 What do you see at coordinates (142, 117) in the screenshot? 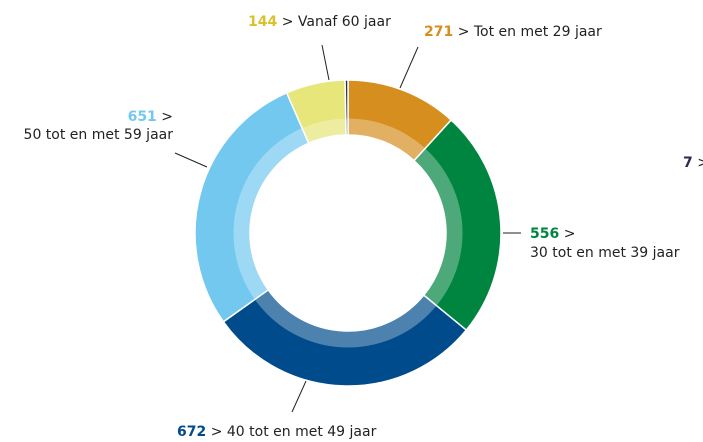
I see `value-label: 651` at bounding box center [142, 117].